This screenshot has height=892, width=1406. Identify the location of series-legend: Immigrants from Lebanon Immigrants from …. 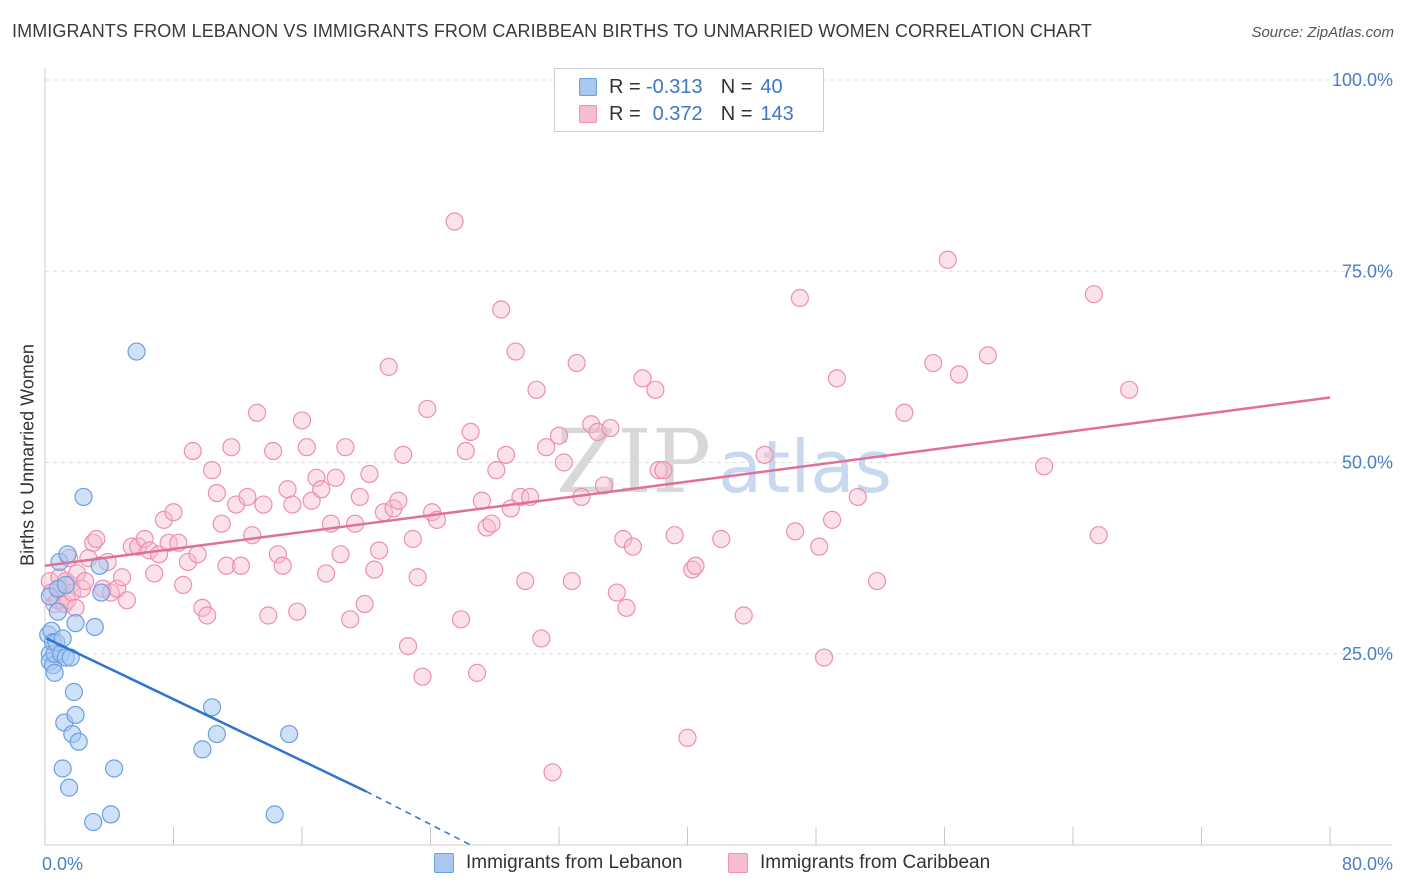
(703, 865).